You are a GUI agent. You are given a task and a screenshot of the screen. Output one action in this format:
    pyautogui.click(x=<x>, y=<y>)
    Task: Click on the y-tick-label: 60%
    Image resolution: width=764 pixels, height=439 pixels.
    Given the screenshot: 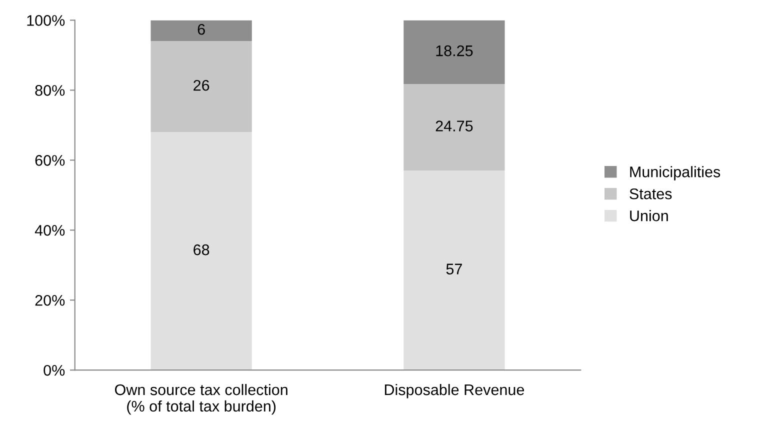 What is the action you would take?
    pyautogui.click(x=50, y=160)
    